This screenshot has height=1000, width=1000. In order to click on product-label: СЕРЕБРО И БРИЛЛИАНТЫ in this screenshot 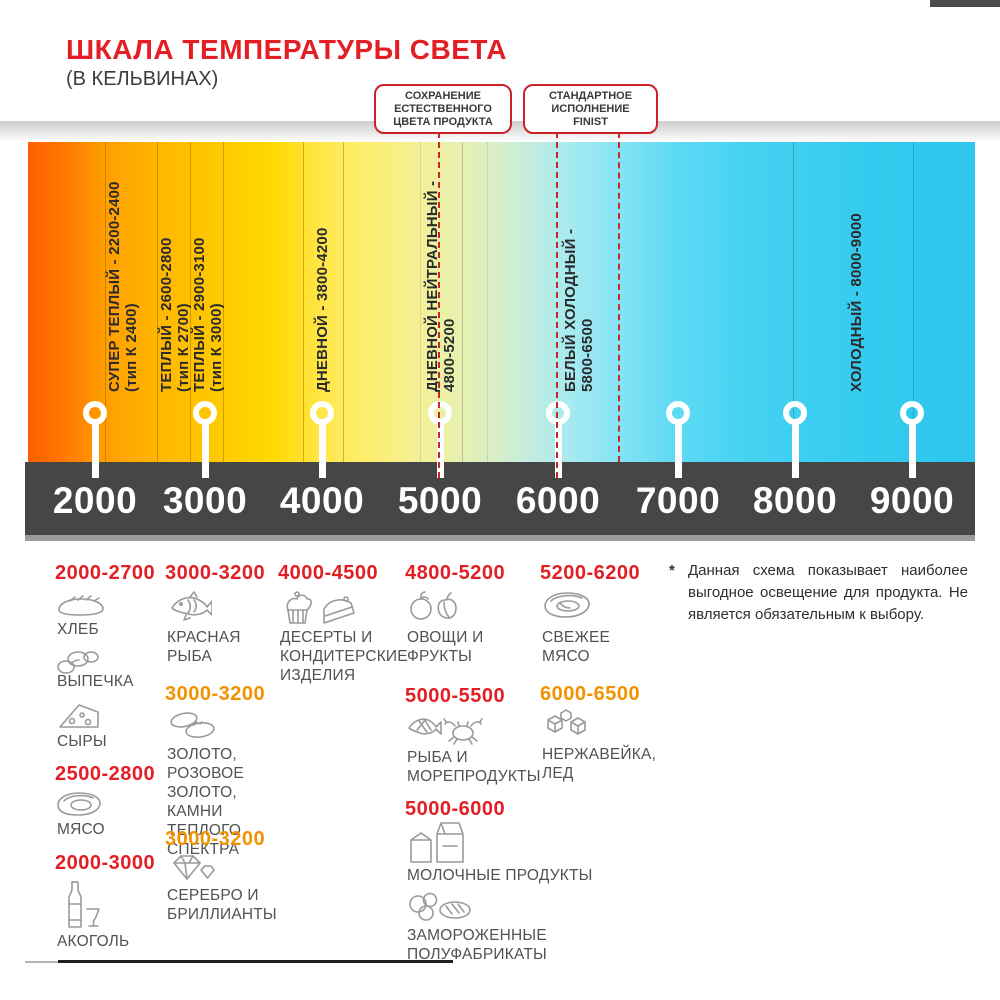, I will do `click(222, 905)`.